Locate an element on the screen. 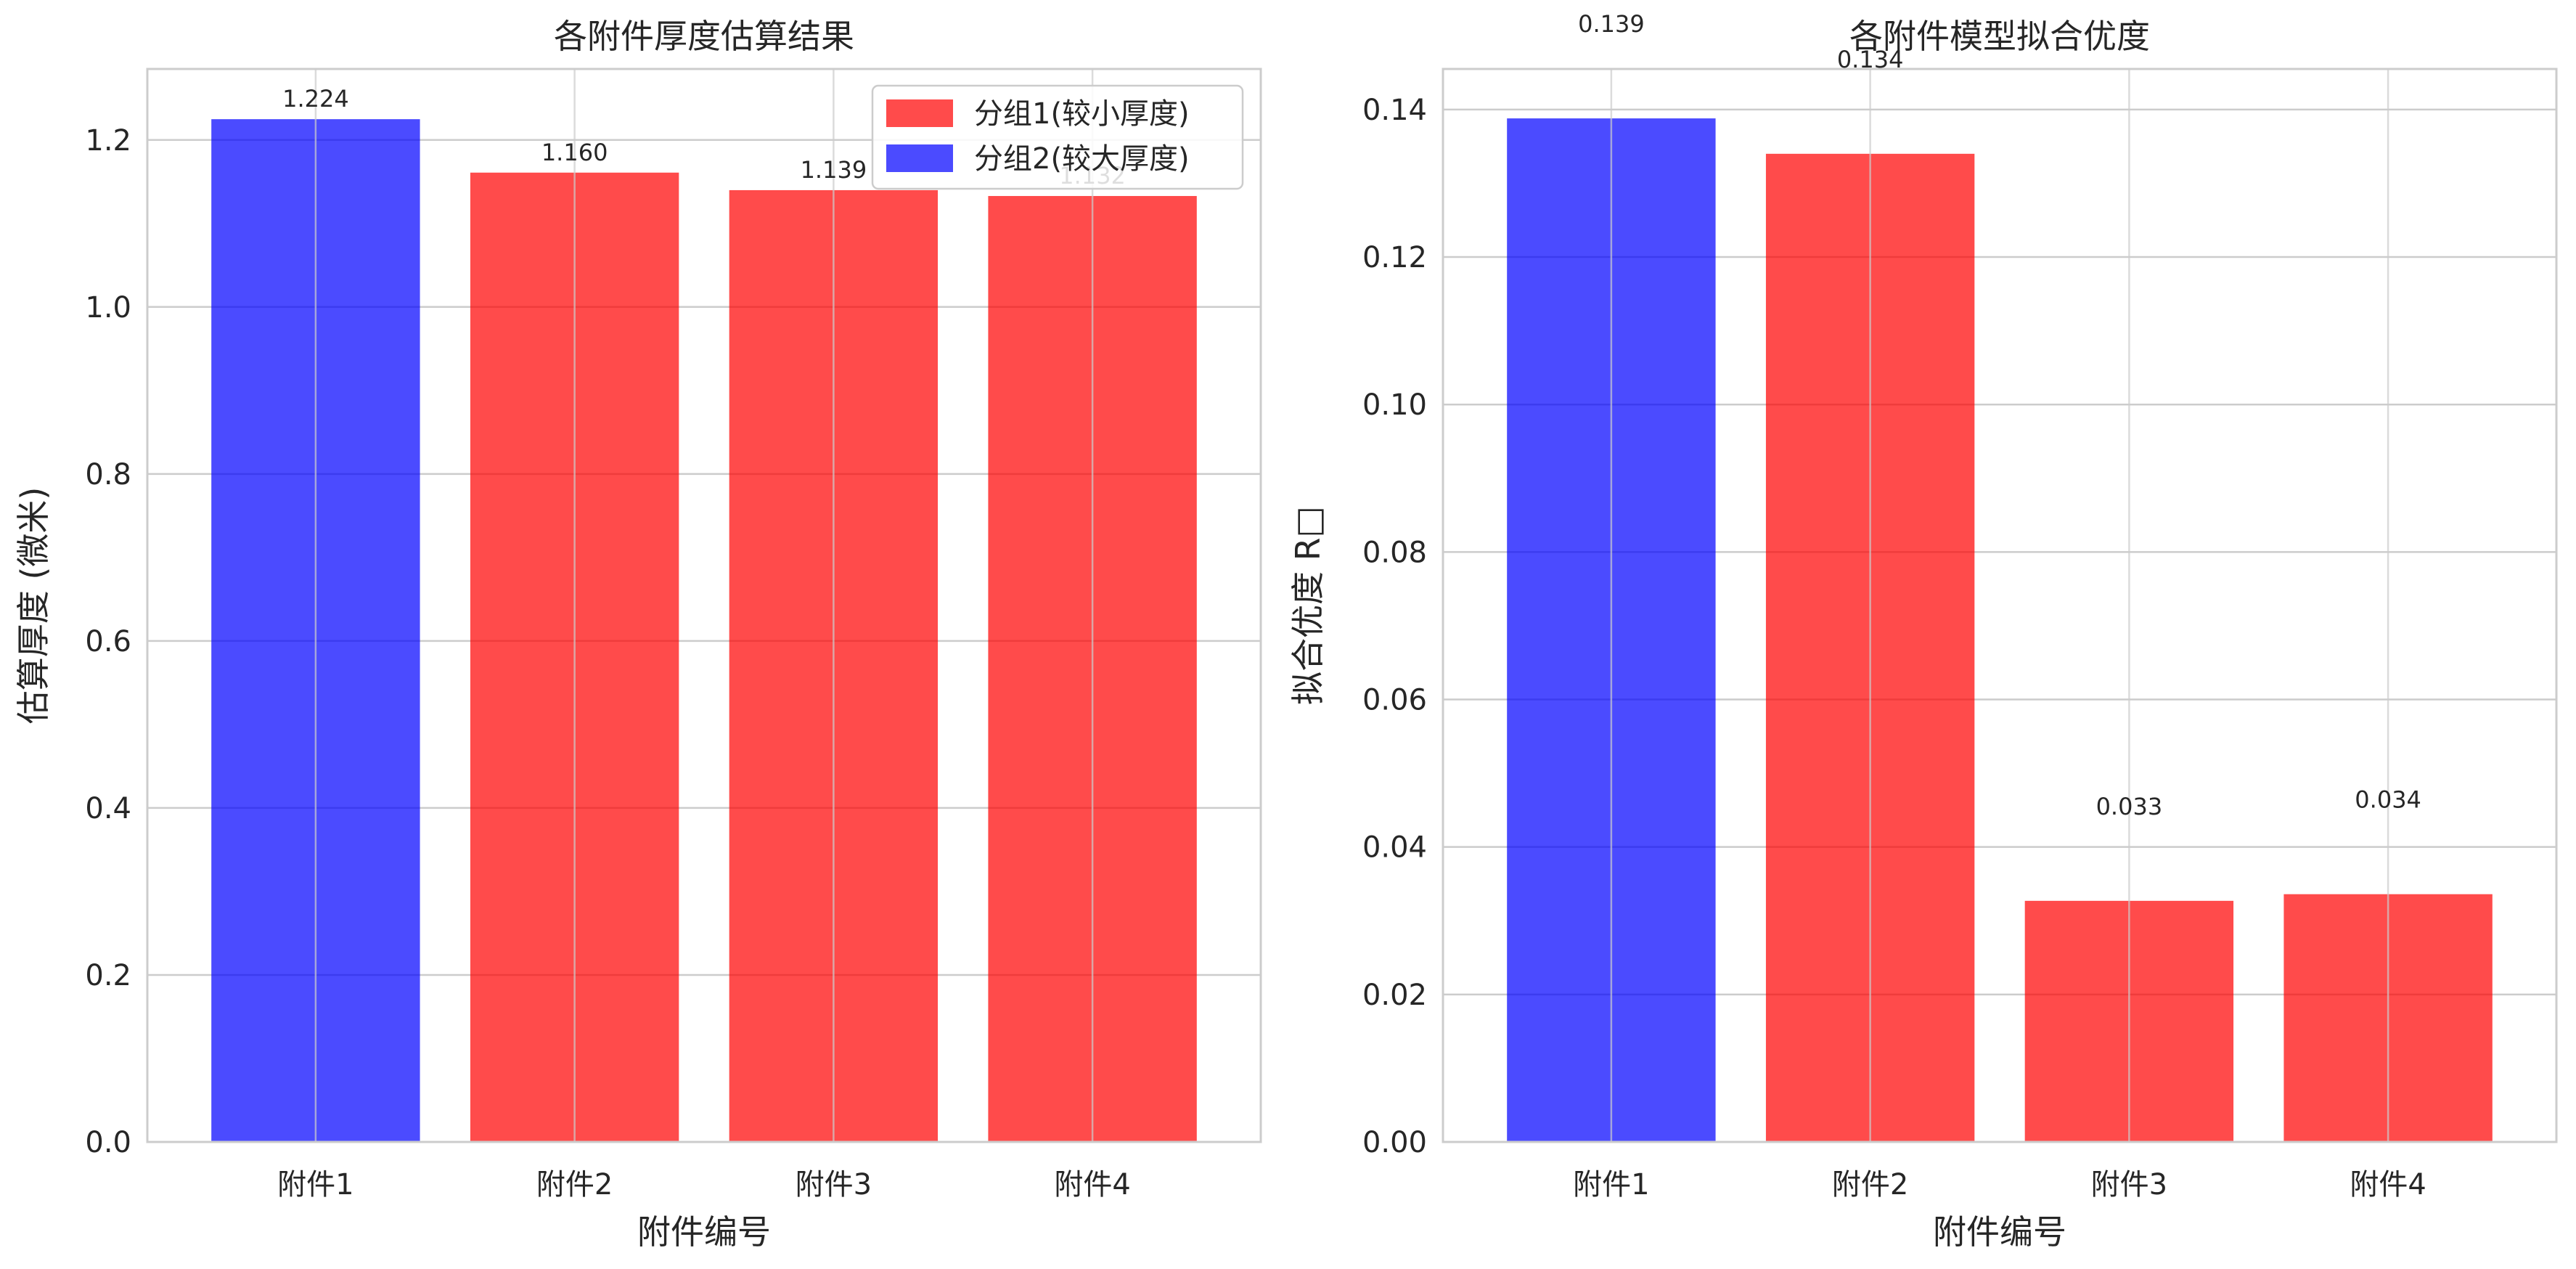 The height and width of the screenshot is (1269, 2576). y-tick-label: 0.8 is located at coordinates (108, 475).